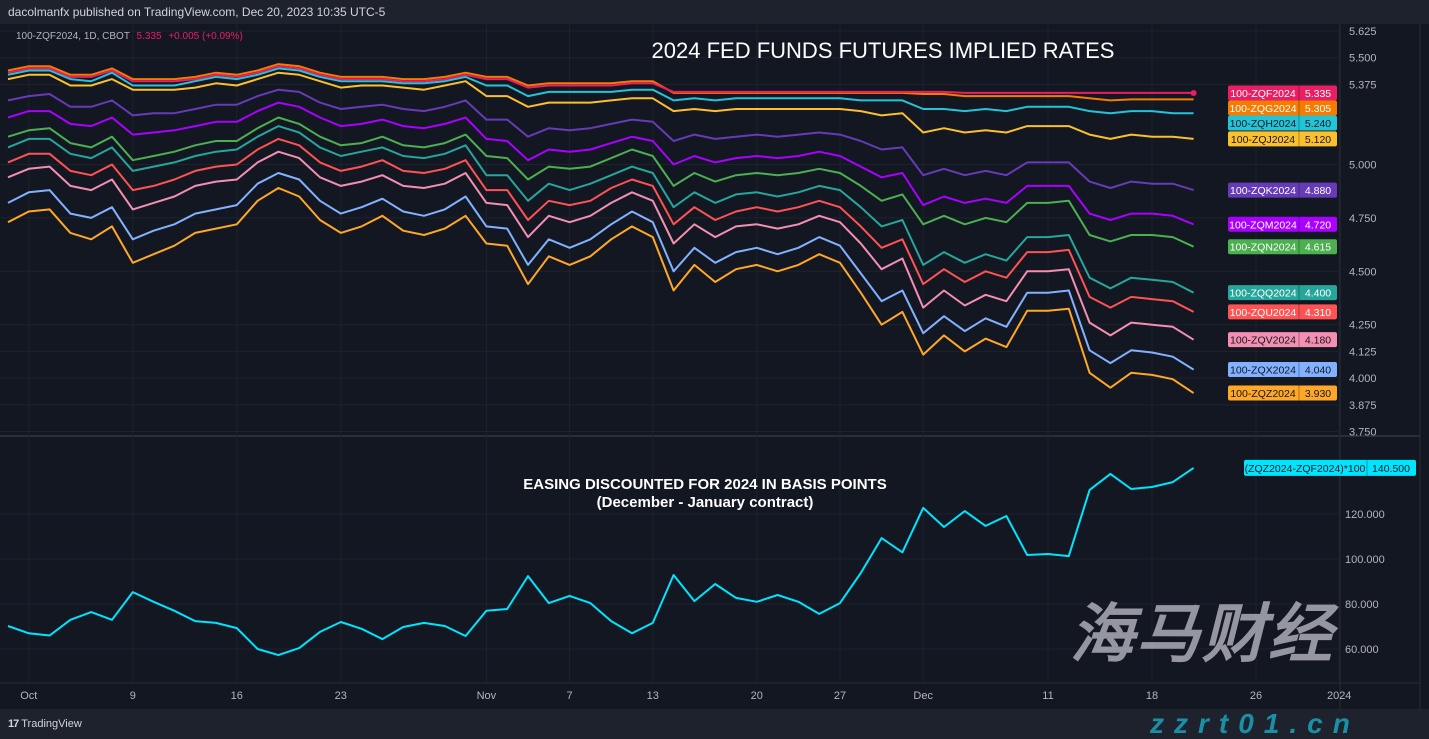  I want to click on y-tick-label: 5.500, so click(1363, 59).